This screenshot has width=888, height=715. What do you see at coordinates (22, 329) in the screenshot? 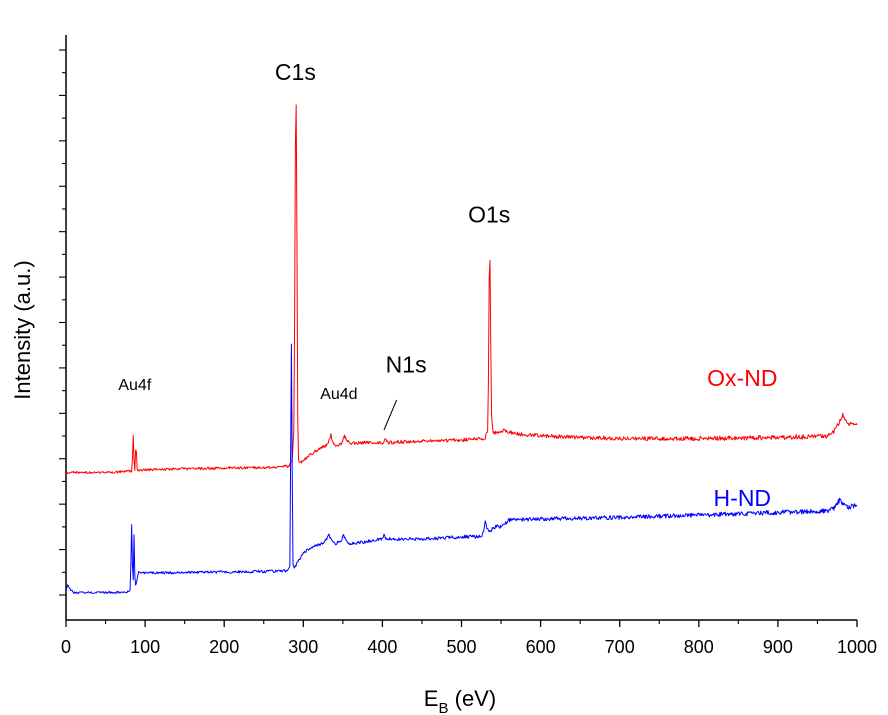
I see `y-axis-label: Intensity (a.u.)` at bounding box center [22, 329].